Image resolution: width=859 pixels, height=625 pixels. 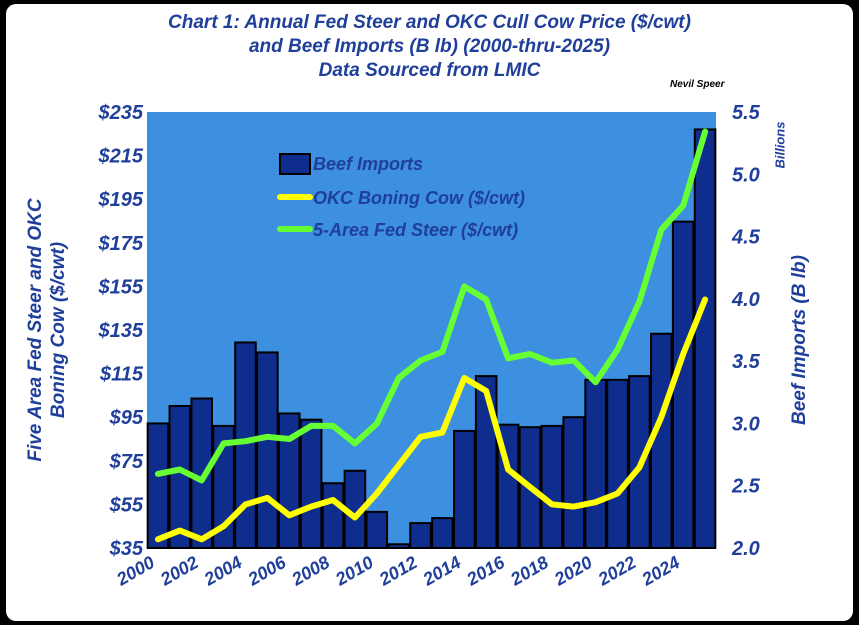 I want to click on bar-beef-imports-2013, so click(x=442, y=533).